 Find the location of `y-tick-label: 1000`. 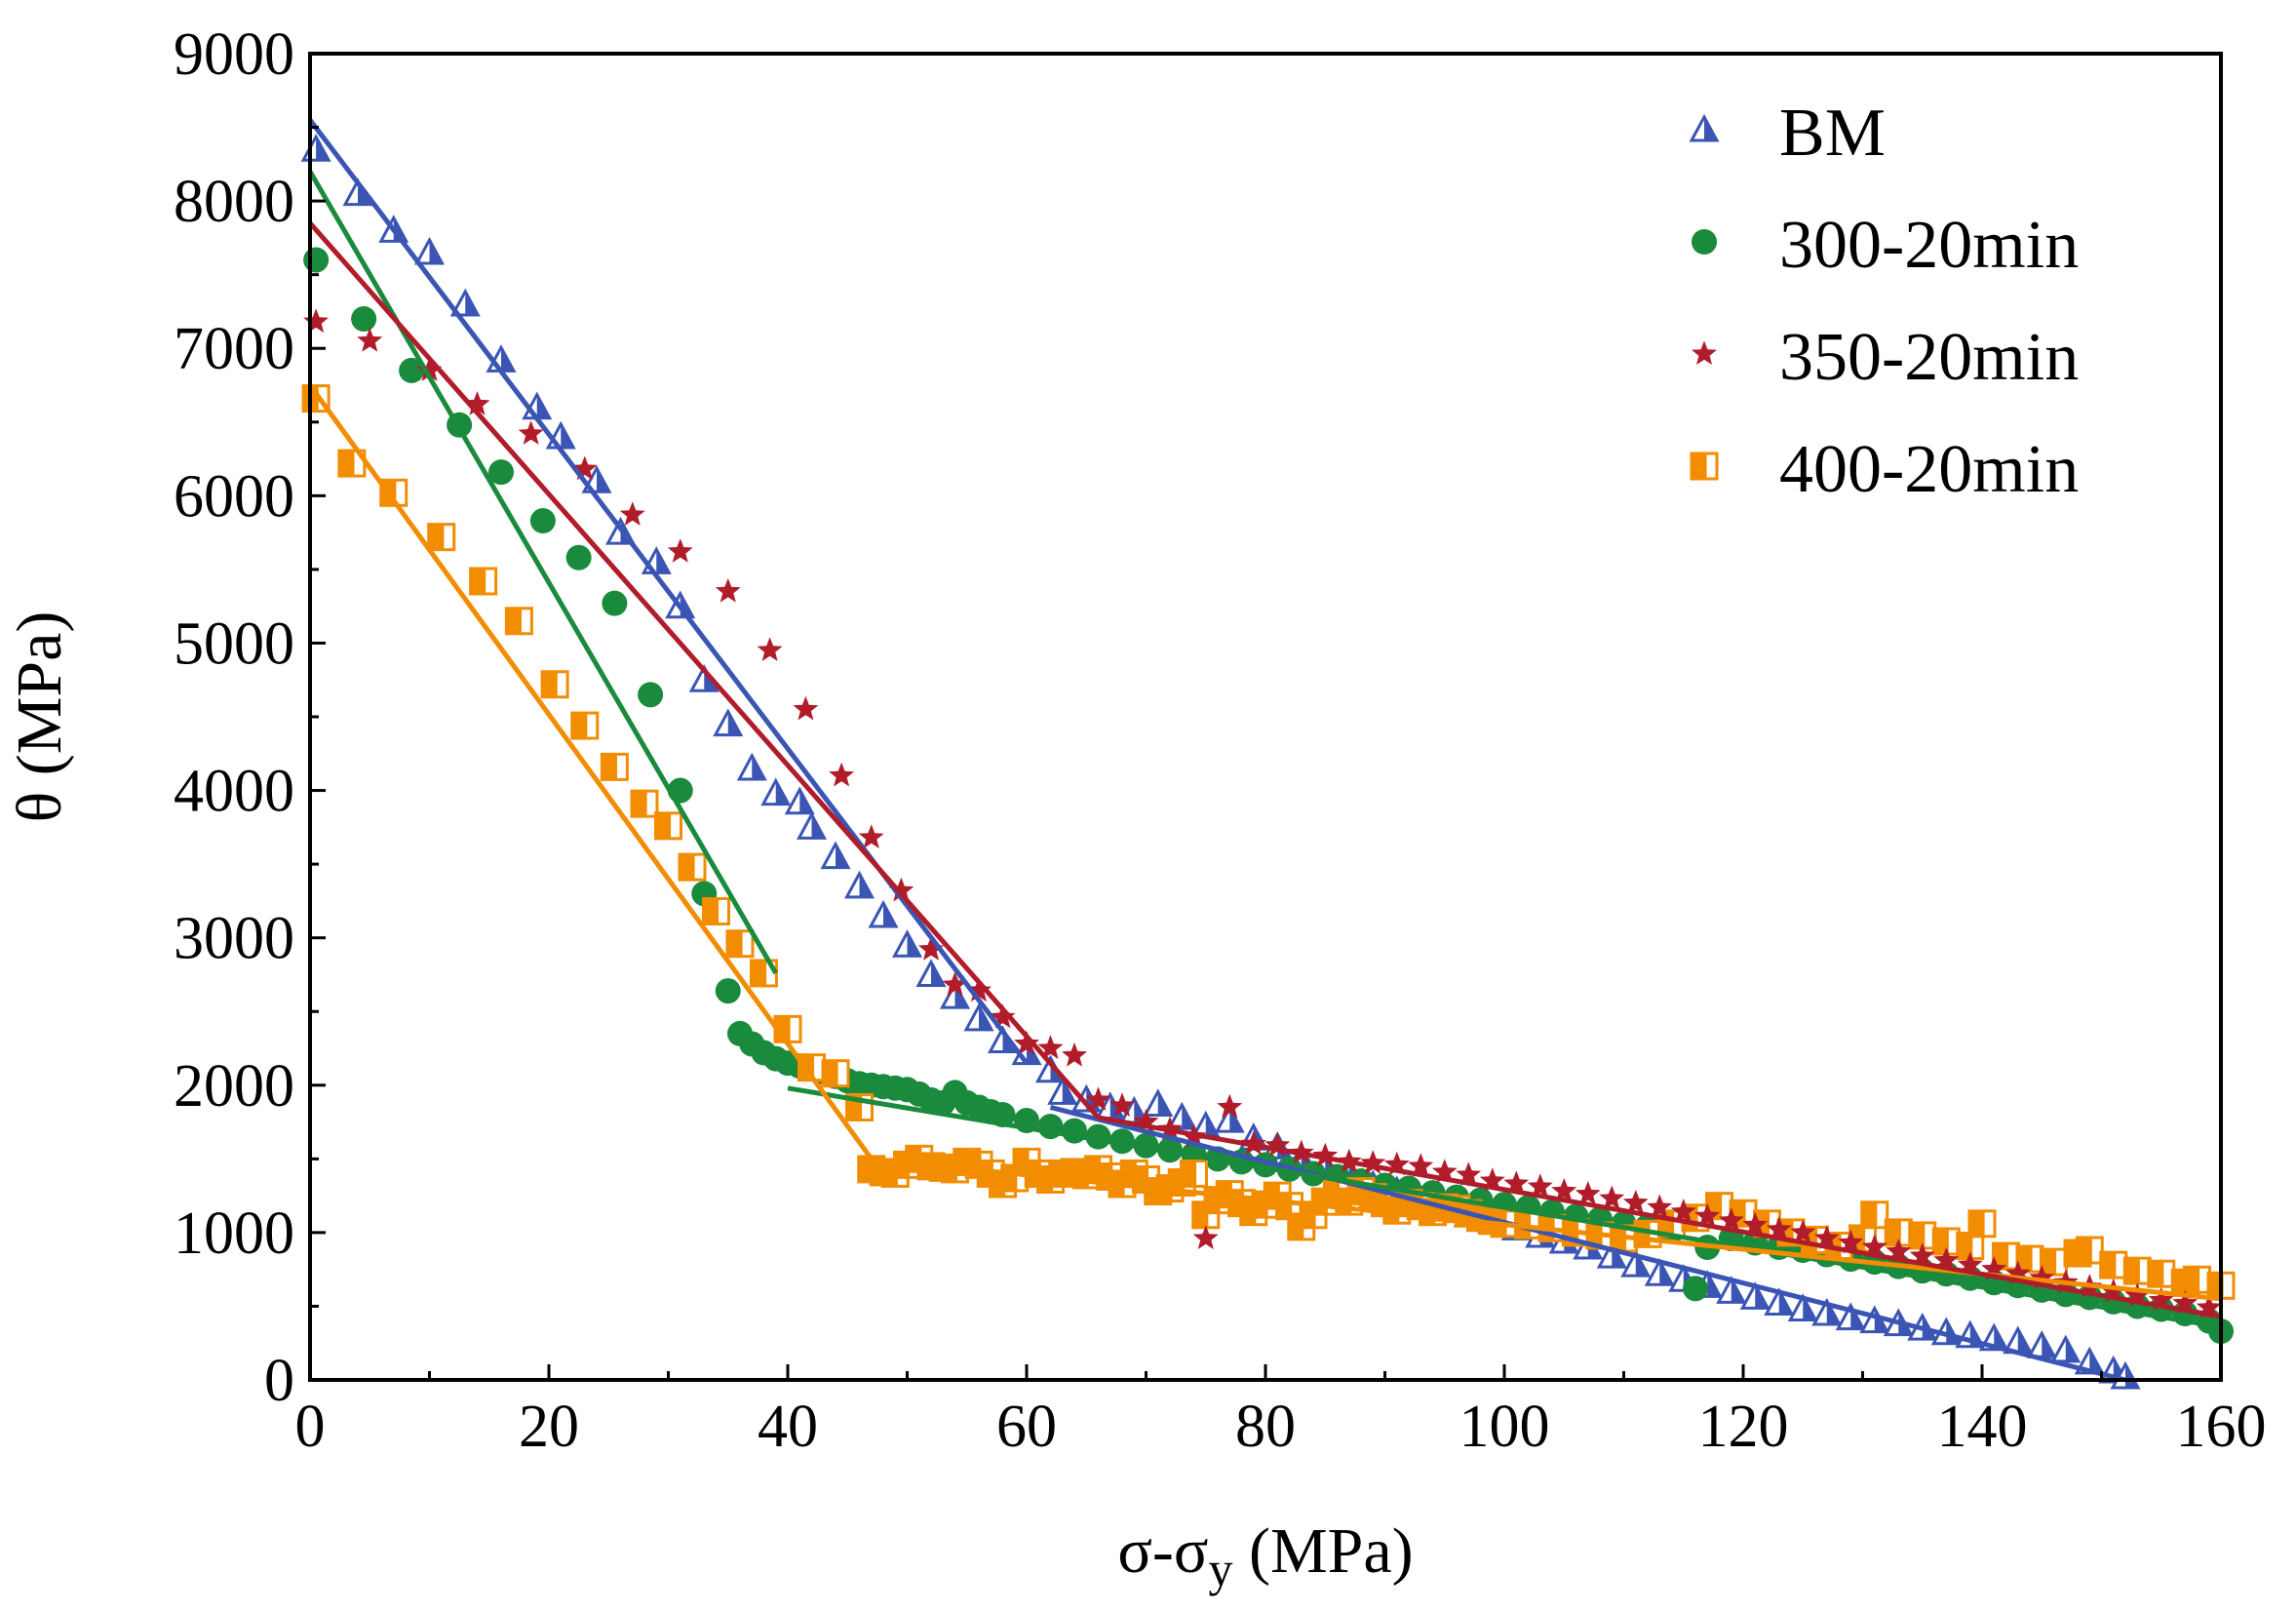

y-tick-label: 1000 is located at coordinates (234, 1234).